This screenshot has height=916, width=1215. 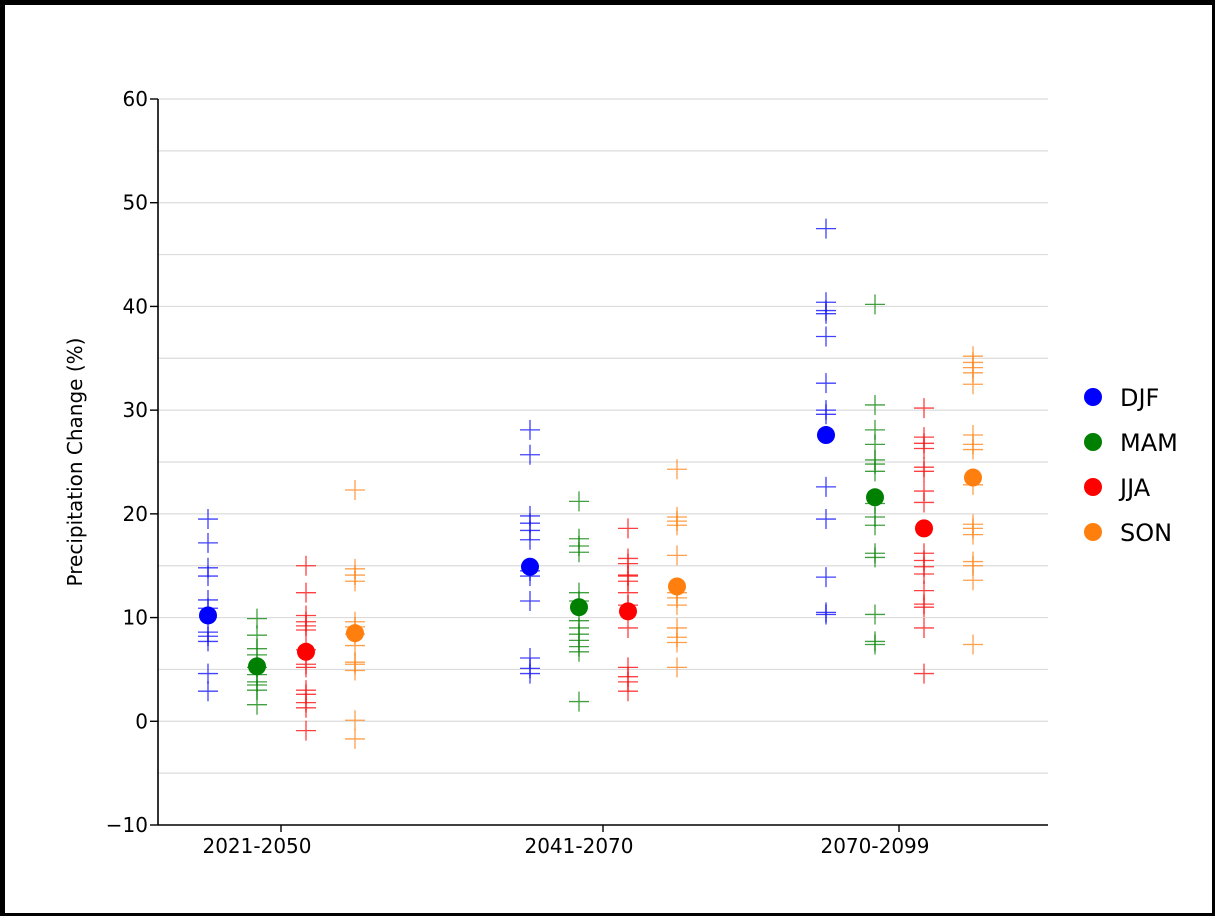 What do you see at coordinates (1146, 533) in the screenshot?
I see `legend-label-son: SON` at bounding box center [1146, 533].